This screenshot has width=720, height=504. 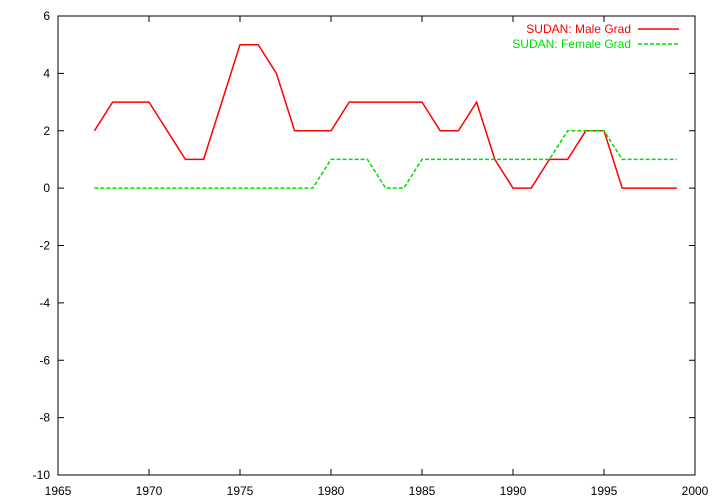 What do you see at coordinates (422, 491) in the screenshot?
I see `x-tick-label: 1985` at bounding box center [422, 491].